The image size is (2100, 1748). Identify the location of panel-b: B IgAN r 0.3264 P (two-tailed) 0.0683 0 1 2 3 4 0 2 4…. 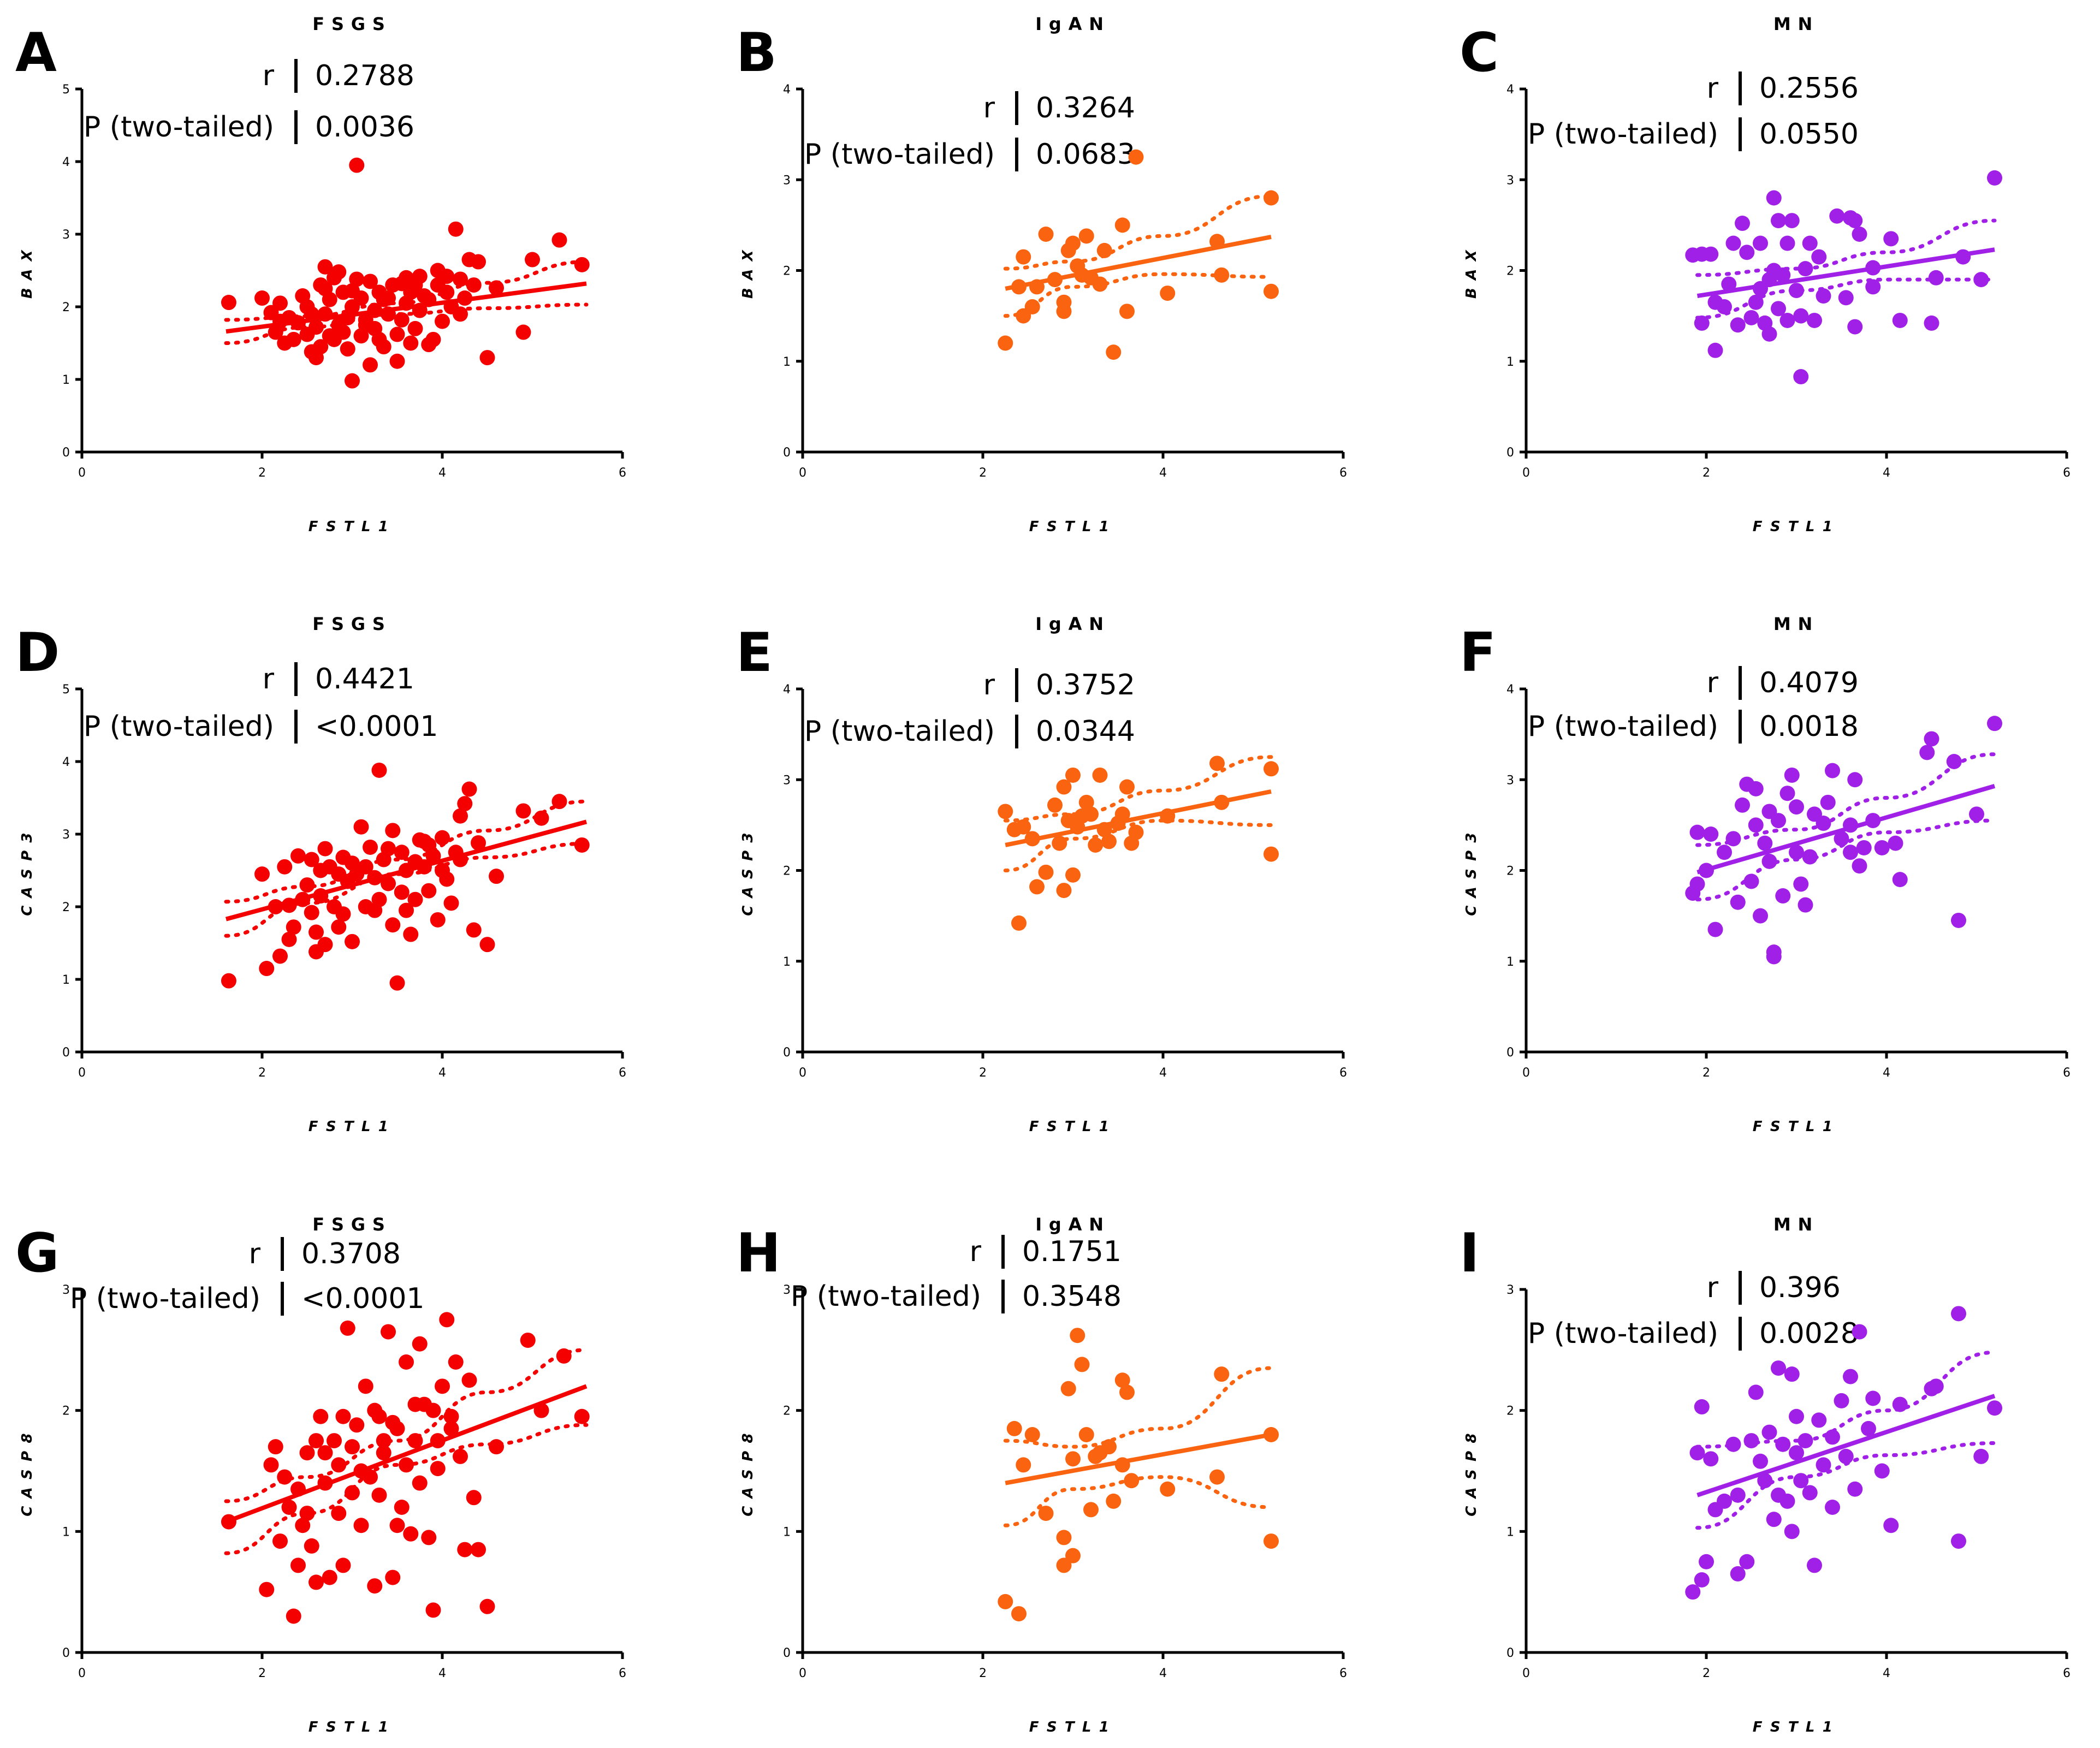
(1041, 274).